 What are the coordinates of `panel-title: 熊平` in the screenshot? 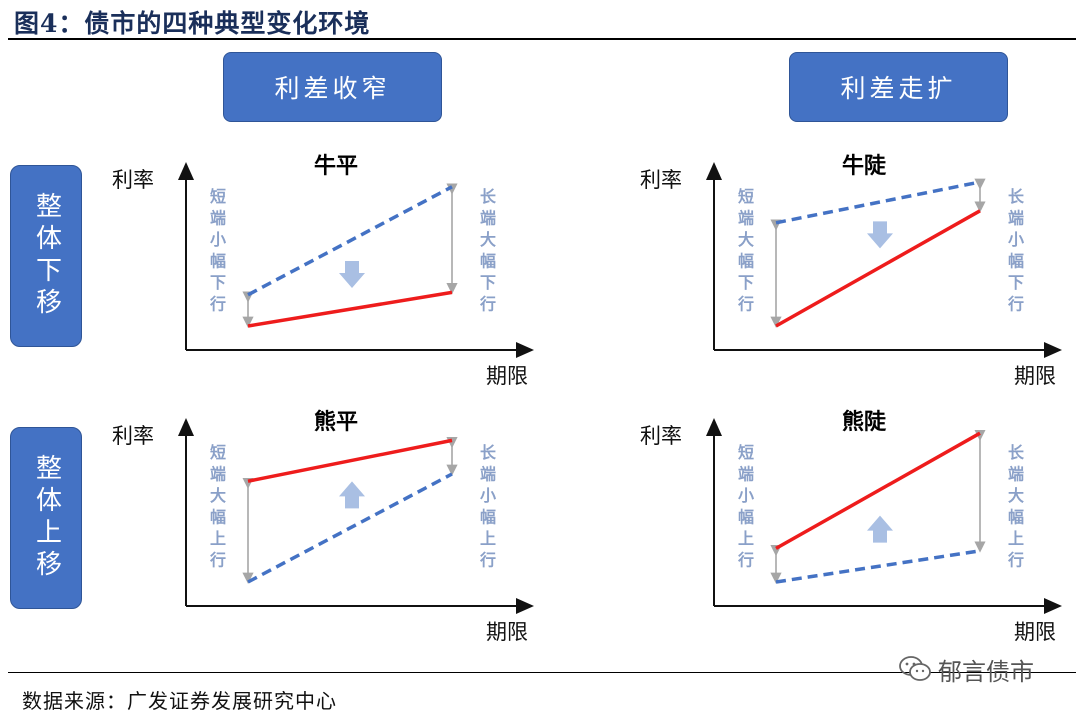 It's located at (336, 422).